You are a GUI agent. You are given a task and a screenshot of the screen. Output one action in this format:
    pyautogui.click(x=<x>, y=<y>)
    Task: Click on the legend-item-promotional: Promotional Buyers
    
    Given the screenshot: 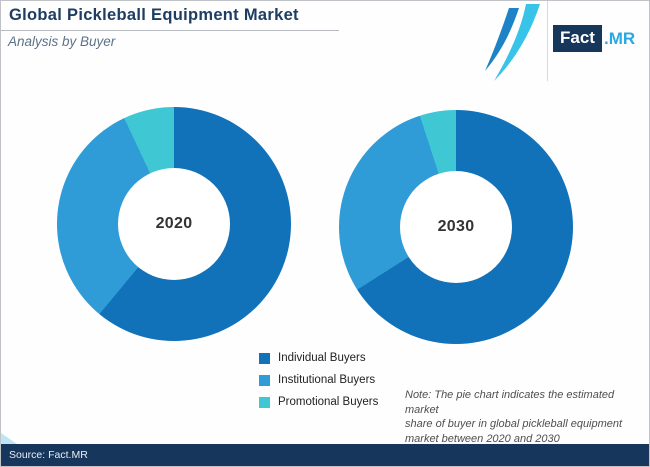 What is the action you would take?
    pyautogui.click(x=318, y=402)
    